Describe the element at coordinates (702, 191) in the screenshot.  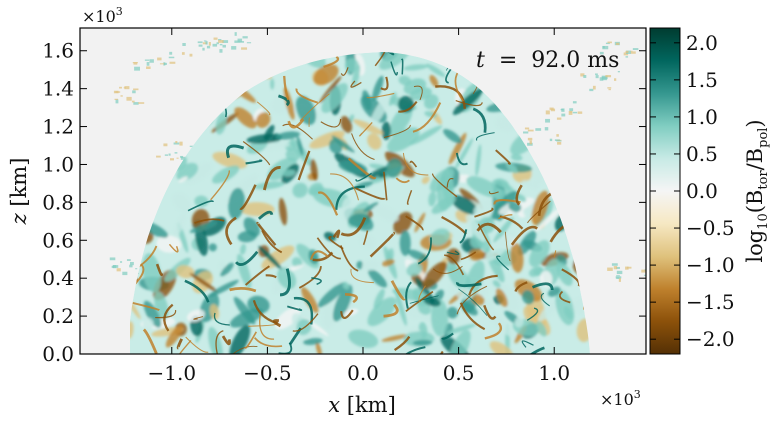
I see `colorbar-tick-label: 0.0` at that location.